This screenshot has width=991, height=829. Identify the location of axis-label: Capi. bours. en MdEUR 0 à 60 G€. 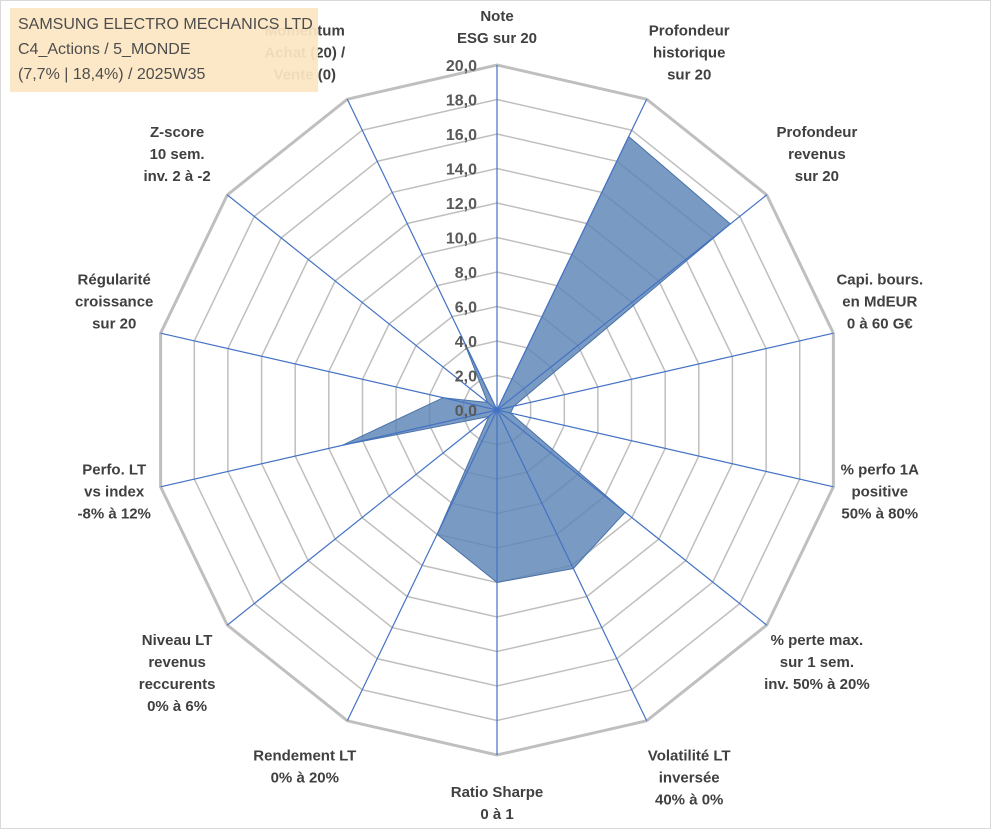
(879, 301).